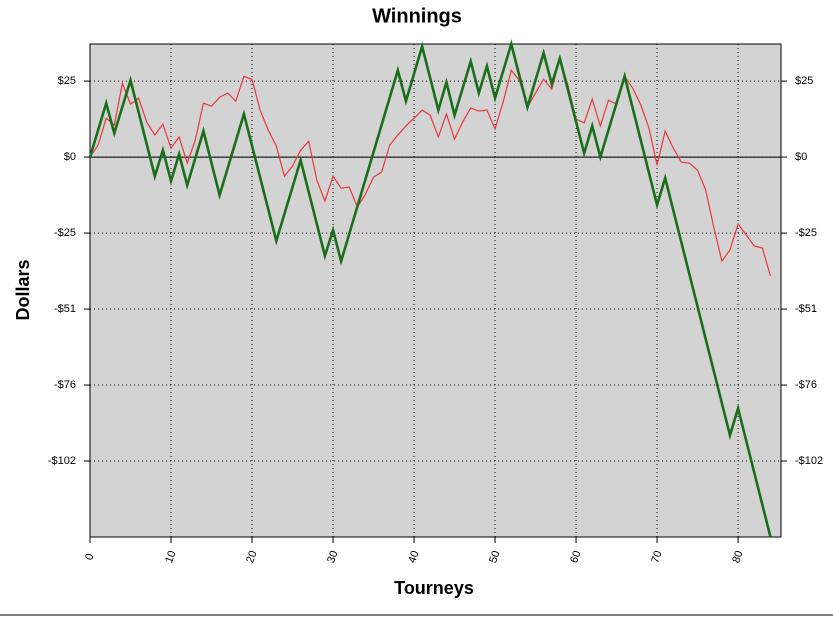 The height and width of the screenshot is (624, 833). What do you see at coordinates (809, 461) in the screenshot?
I see `y2-tick-label: -$102` at bounding box center [809, 461].